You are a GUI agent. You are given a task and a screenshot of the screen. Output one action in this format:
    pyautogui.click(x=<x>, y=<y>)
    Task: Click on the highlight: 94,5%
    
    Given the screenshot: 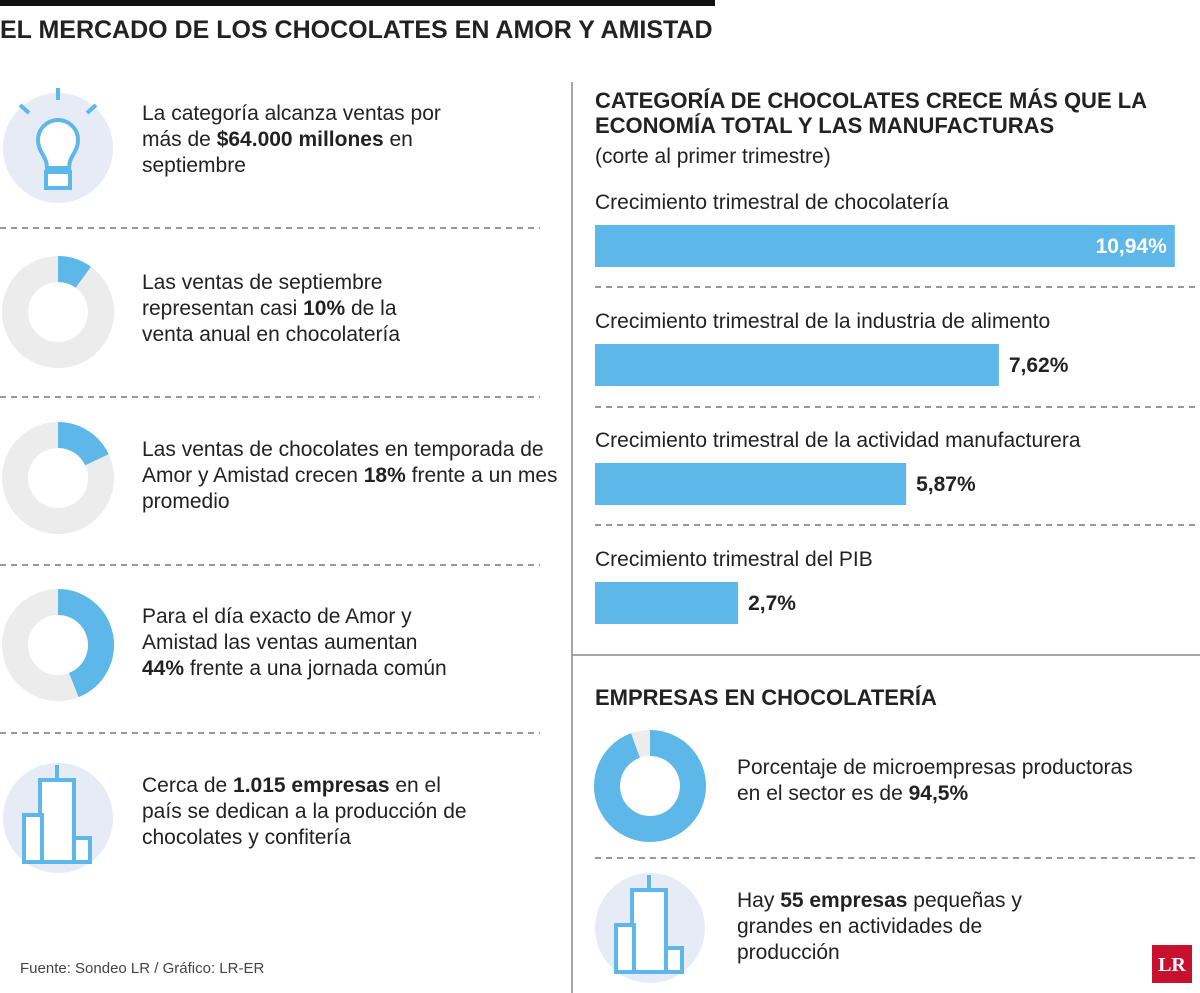 What is the action you would take?
    pyautogui.click(x=938, y=793)
    